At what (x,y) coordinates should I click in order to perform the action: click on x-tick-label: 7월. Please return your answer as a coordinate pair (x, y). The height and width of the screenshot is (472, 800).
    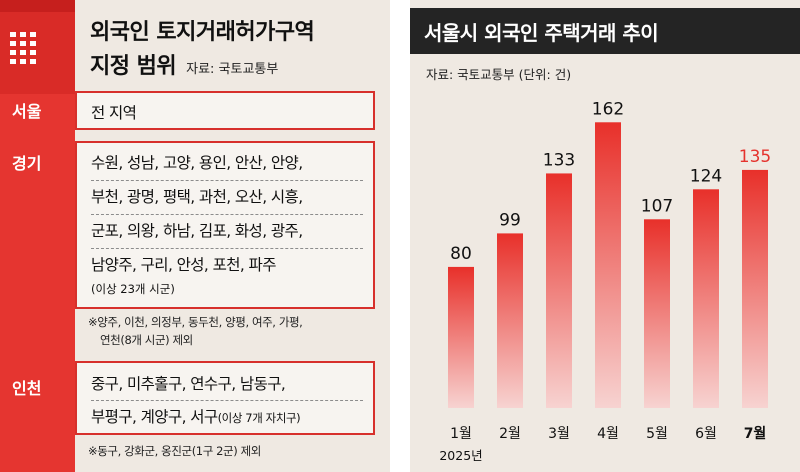
    Looking at the image, I should click on (755, 433).